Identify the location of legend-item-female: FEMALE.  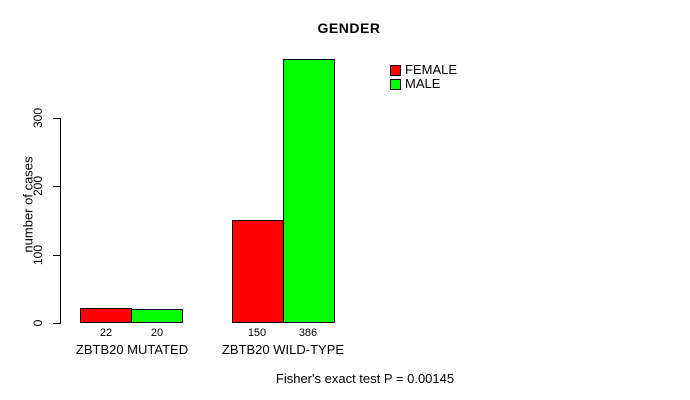
(423, 70).